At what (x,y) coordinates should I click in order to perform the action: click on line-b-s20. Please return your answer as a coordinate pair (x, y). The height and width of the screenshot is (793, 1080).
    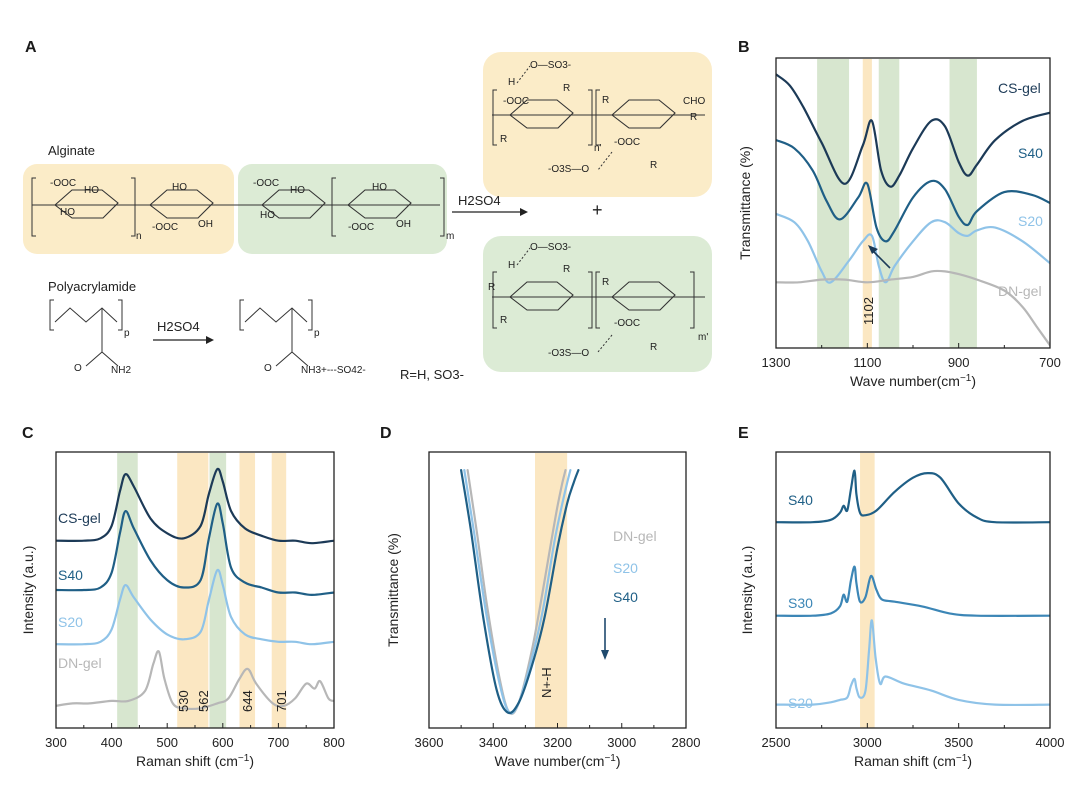
    Looking at the image, I should click on (913, 248).